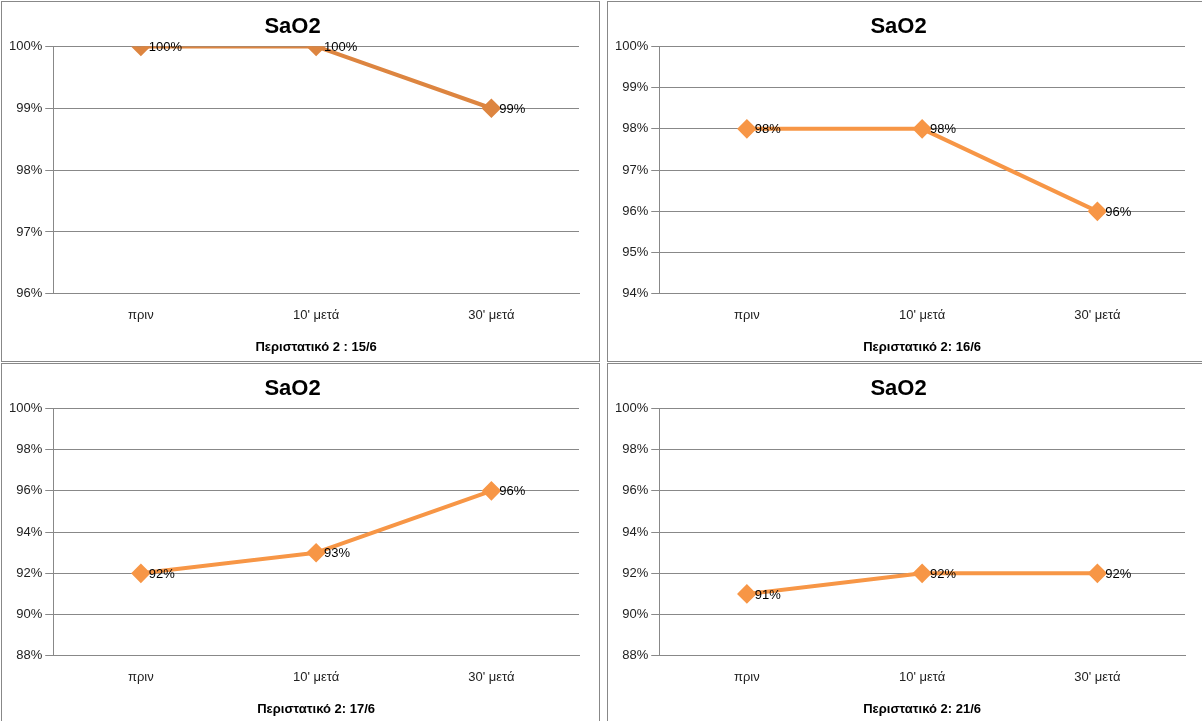 This screenshot has height=721, width=1202. Describe the element at coordinates (512, 108) in the screenshot. I see `data-label: 99%` at that location.